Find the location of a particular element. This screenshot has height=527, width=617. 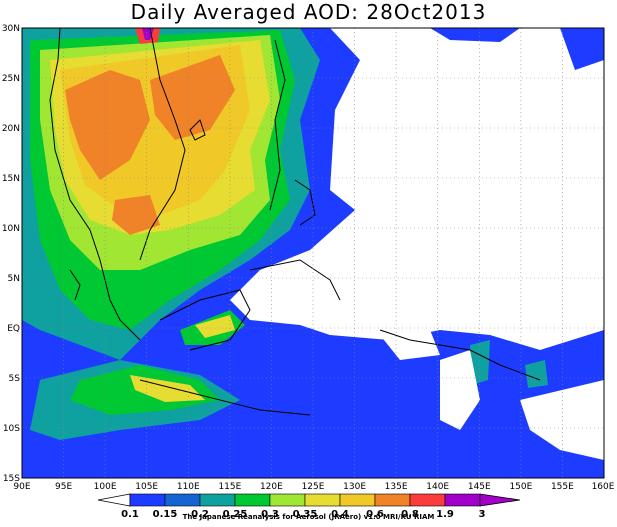

colorbar-label: 0.25 is located at coordinates (235, 514).